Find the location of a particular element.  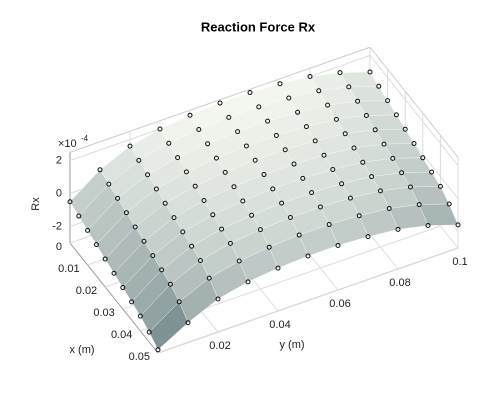

y-tick-label: 0.04 is located at coordinates (279, 325).